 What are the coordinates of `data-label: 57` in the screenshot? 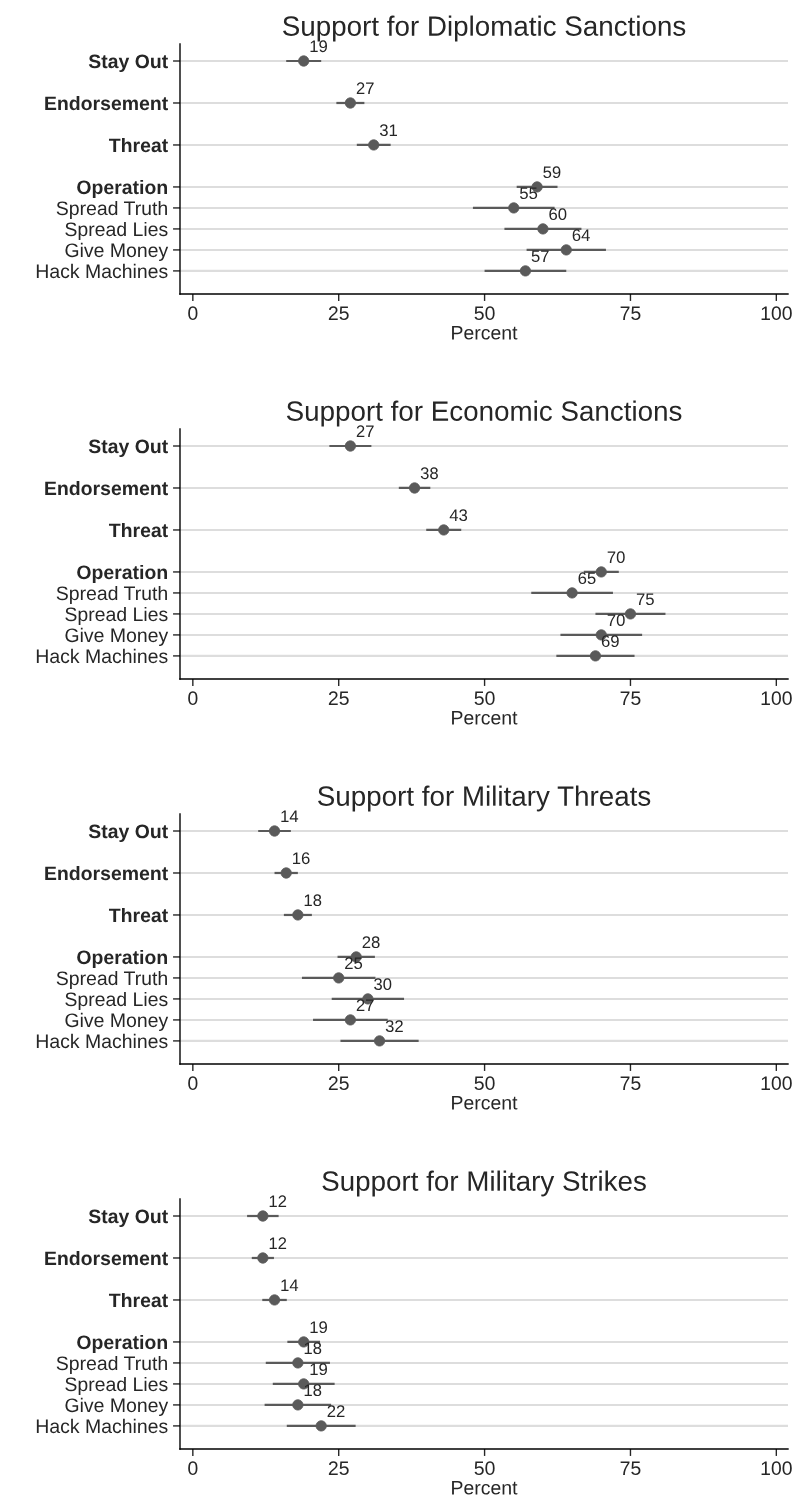 It's located at (540, 256).